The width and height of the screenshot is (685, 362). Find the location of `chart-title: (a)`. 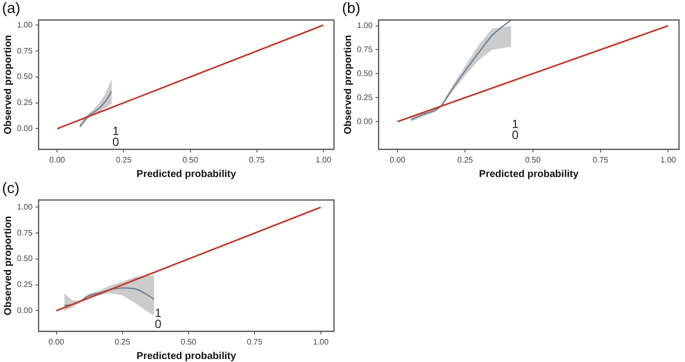

chart-title: (a) is located at coordinates (11, 9).